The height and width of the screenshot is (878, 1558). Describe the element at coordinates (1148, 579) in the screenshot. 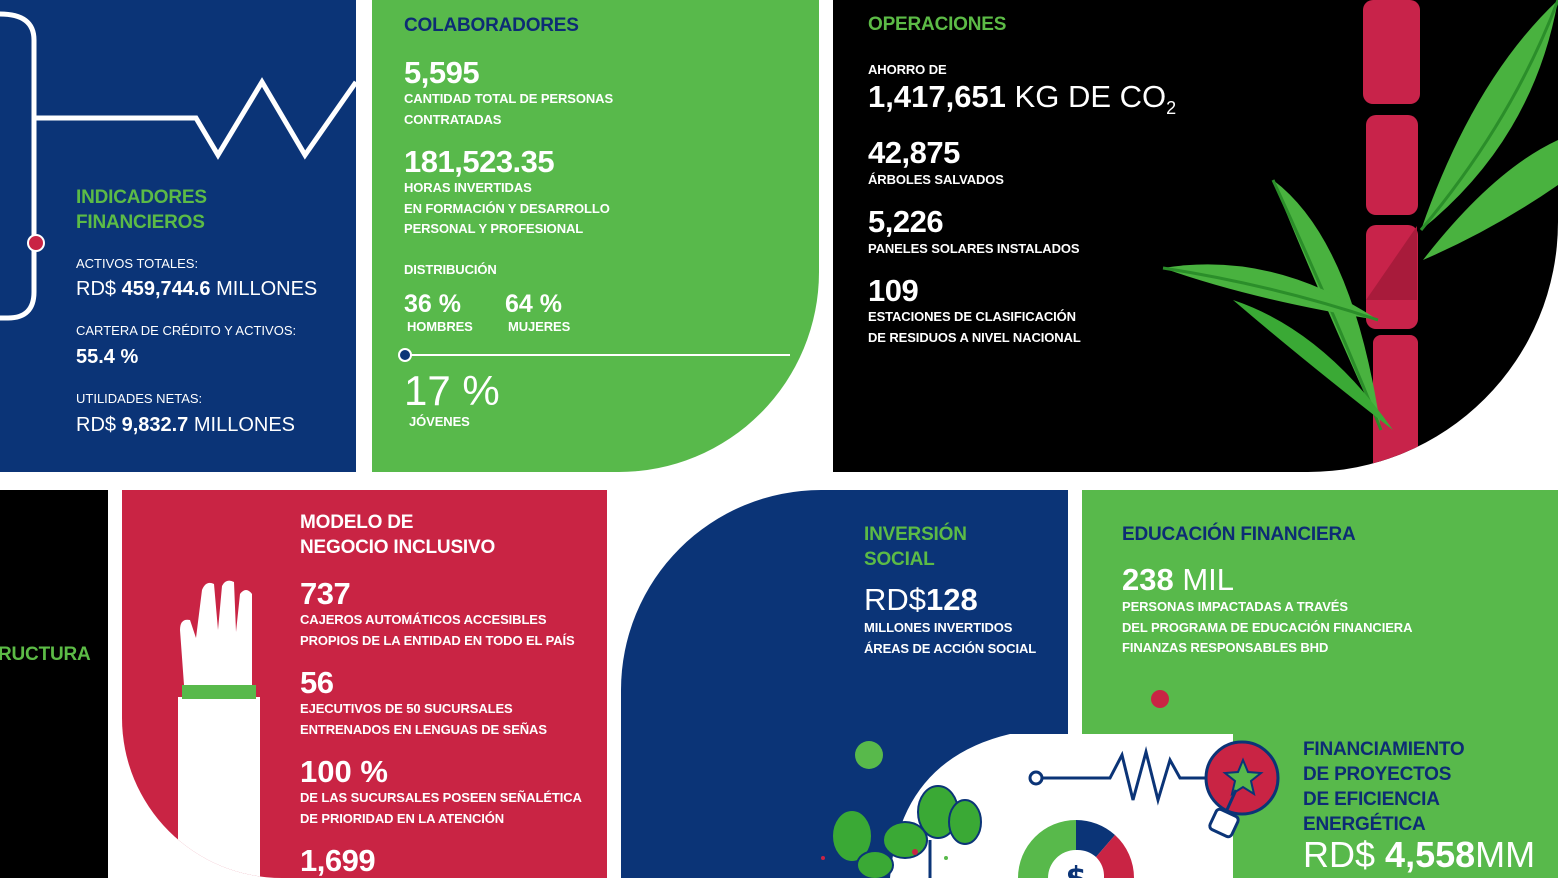

I see `education-value-number: 238` at that location.